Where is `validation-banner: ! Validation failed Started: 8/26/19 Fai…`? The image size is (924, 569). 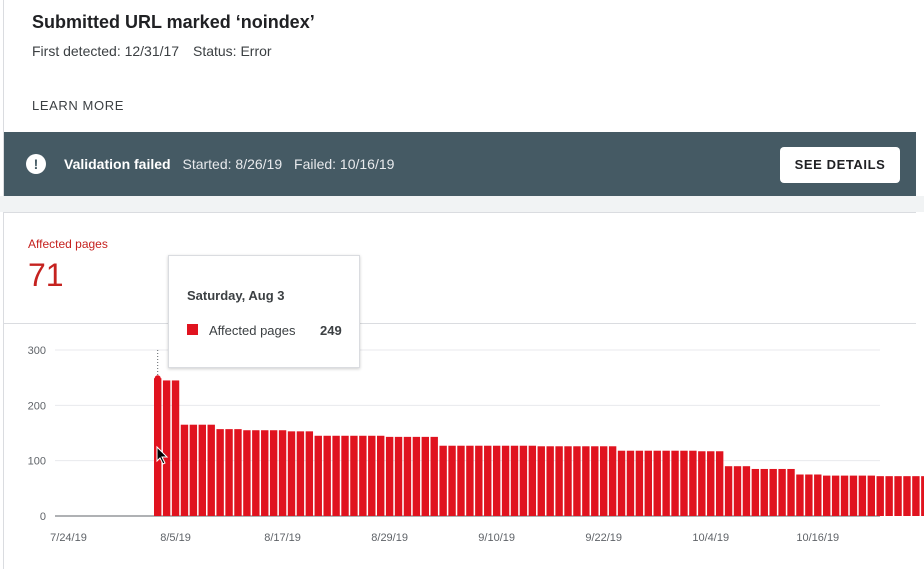 validation-banner: ! Validation failed Started: 8/26/19 Fai… is located at coordinates (460, 164).